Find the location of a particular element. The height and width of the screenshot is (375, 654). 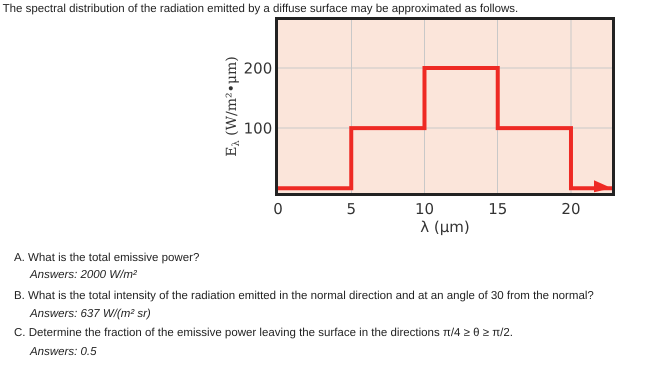

text: B. What is the total intensity of the radiation emitted in the normal direction and at an angle of 30 from the normal? is located at coordinates (304, 296).